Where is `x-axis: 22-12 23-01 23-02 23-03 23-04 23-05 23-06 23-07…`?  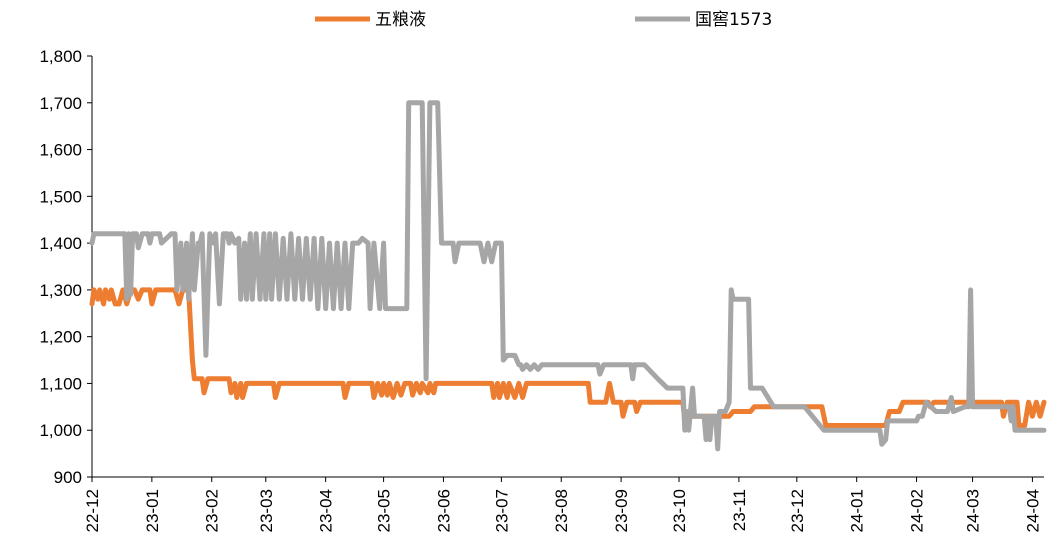
x-axis: 22-12 23-01 23-02 23-03 23-04 23-05 23-06 23-07… is located at coordinates (563, 504).